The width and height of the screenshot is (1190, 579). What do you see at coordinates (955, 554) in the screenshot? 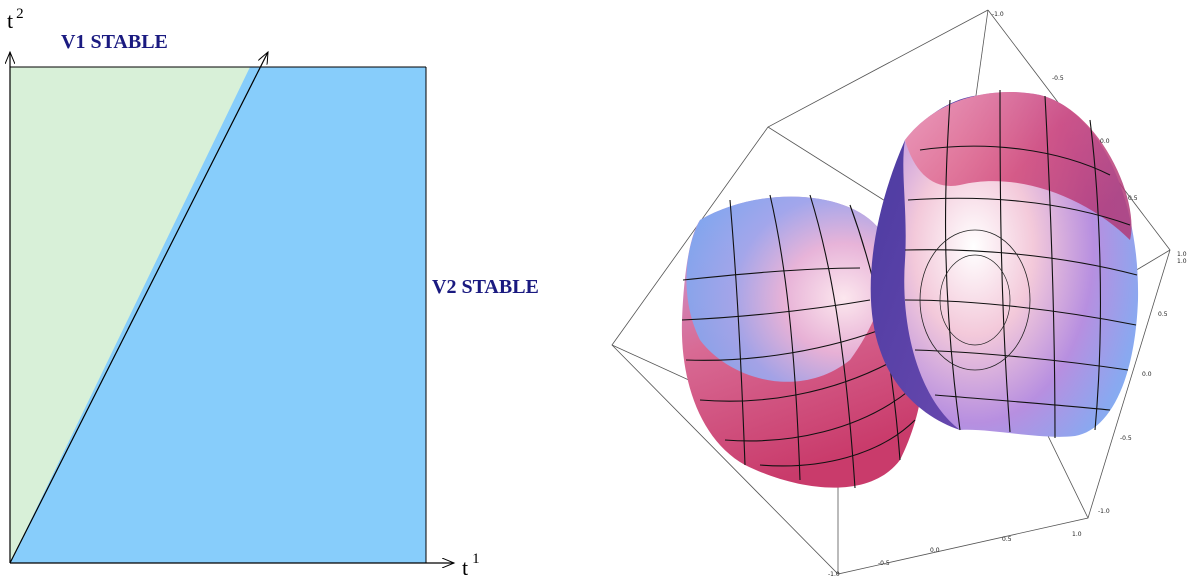
I see `ticks-bottom: -1.0 -0.5 0.0 0.5 1.0` at bounding box center [955, 554].